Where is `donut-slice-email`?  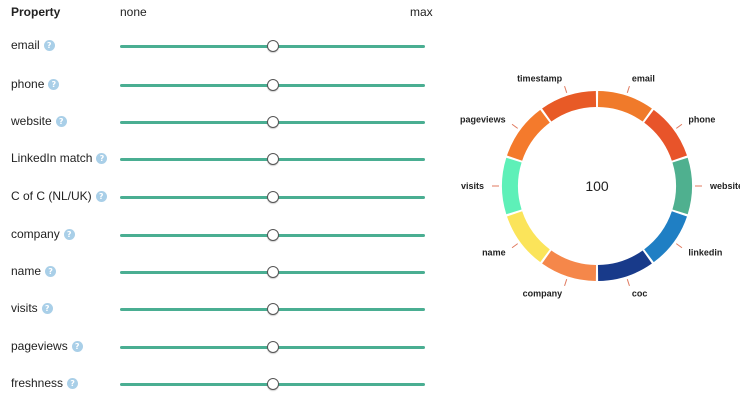 donut-slice-email is located at coordinates (624, 106).